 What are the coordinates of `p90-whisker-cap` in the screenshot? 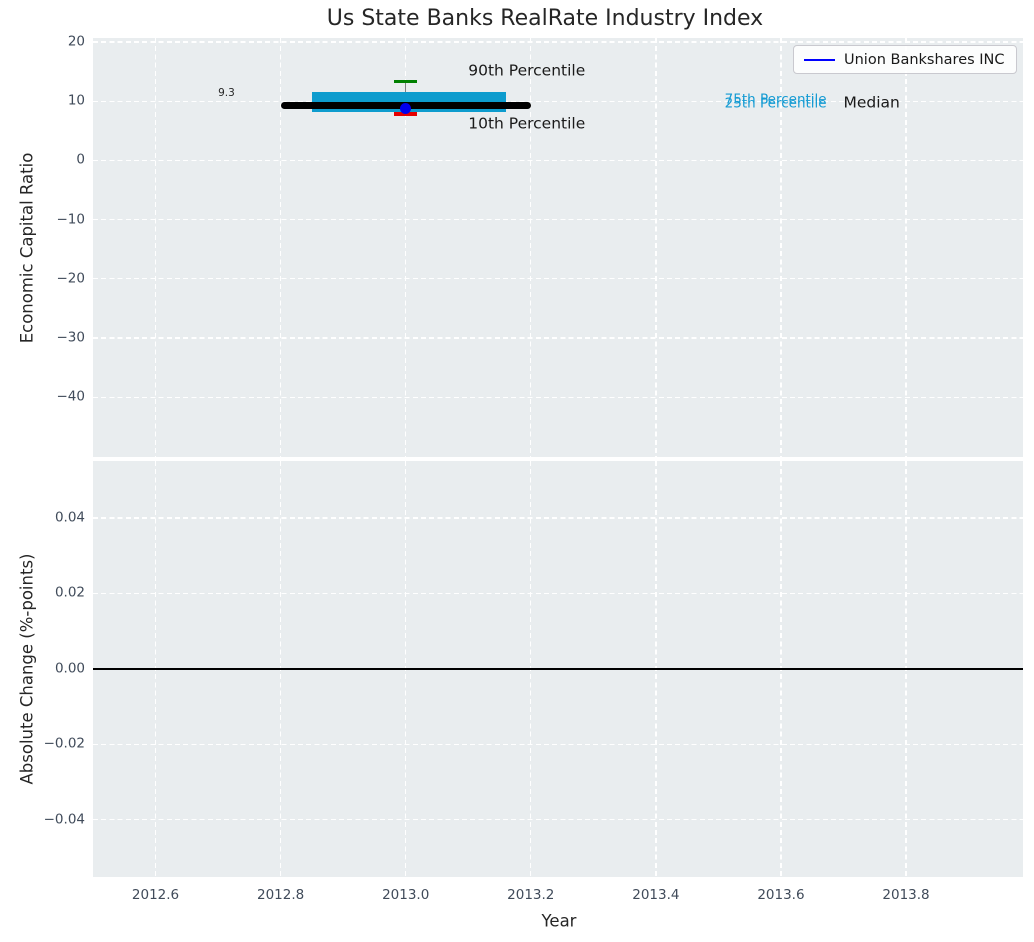 It's located at (405, 81).